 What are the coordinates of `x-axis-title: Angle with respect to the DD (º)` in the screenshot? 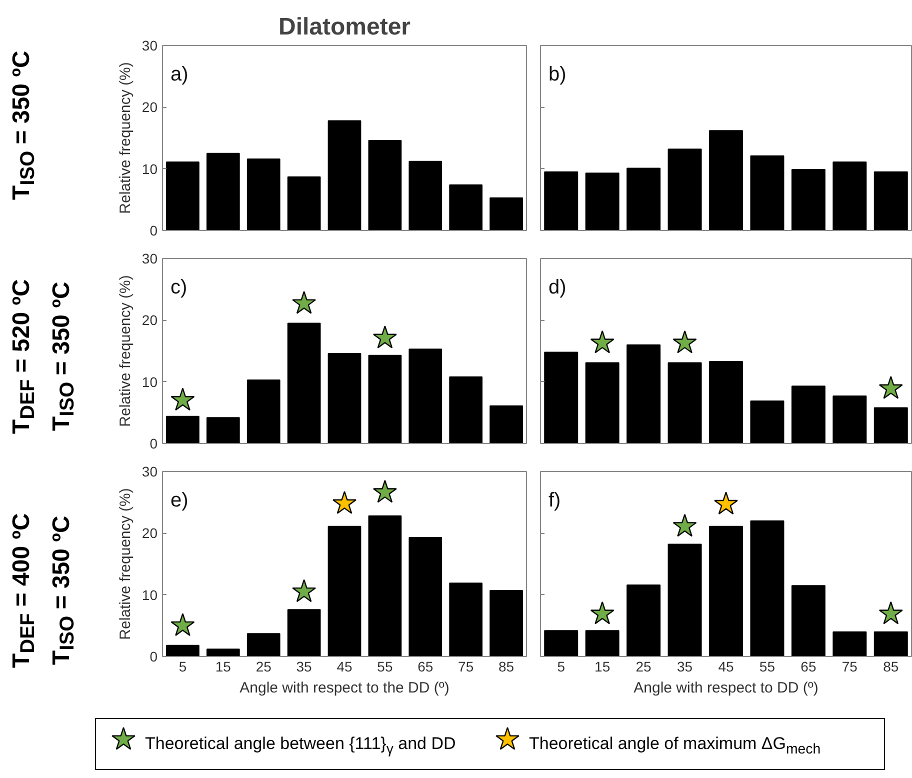 It's located at (345, 688).